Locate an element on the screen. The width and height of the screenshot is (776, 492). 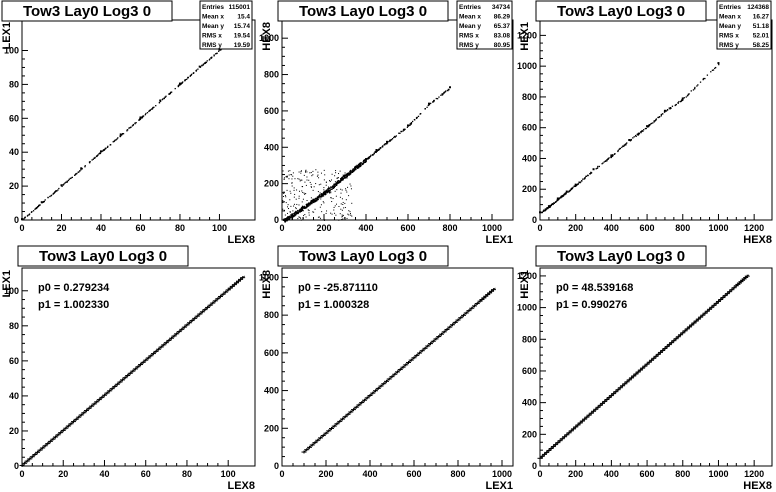
title-box is located at coordinates (363, 11).